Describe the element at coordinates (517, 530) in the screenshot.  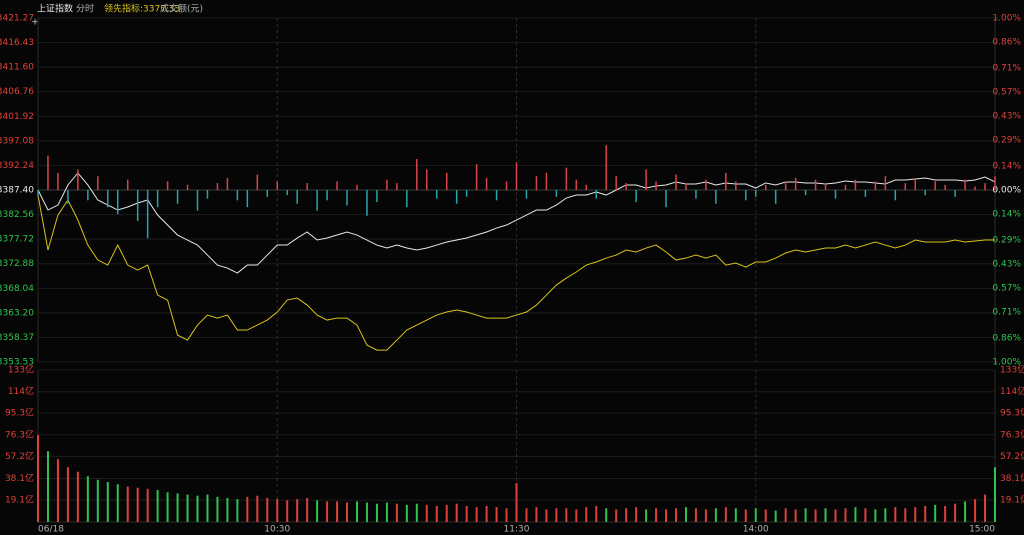
I see `x-tick-label: 11:30` at that location.